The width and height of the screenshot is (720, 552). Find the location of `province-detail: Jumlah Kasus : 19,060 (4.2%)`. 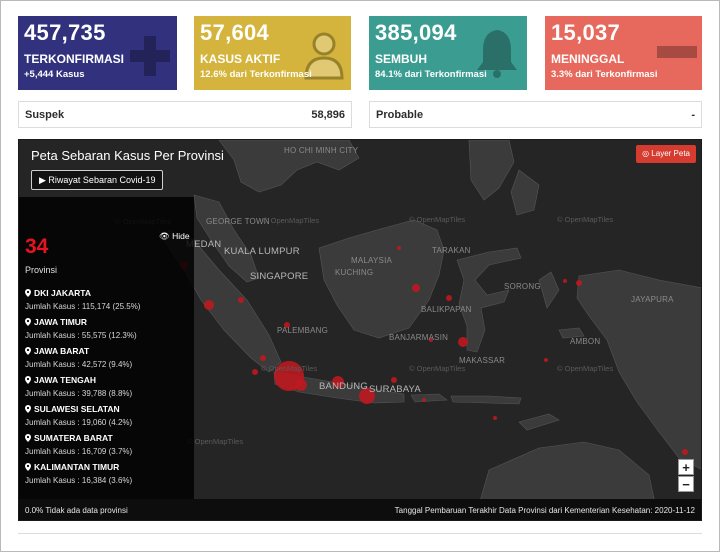

province-detail: Jumlah Kasus : 19,060 (4.2%) is located at coordinates (79, 422).